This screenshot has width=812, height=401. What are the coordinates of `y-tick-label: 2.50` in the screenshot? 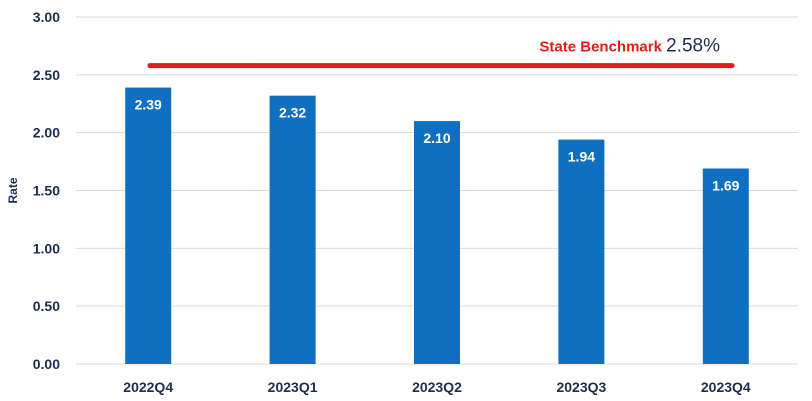 It's located at (46, 75).